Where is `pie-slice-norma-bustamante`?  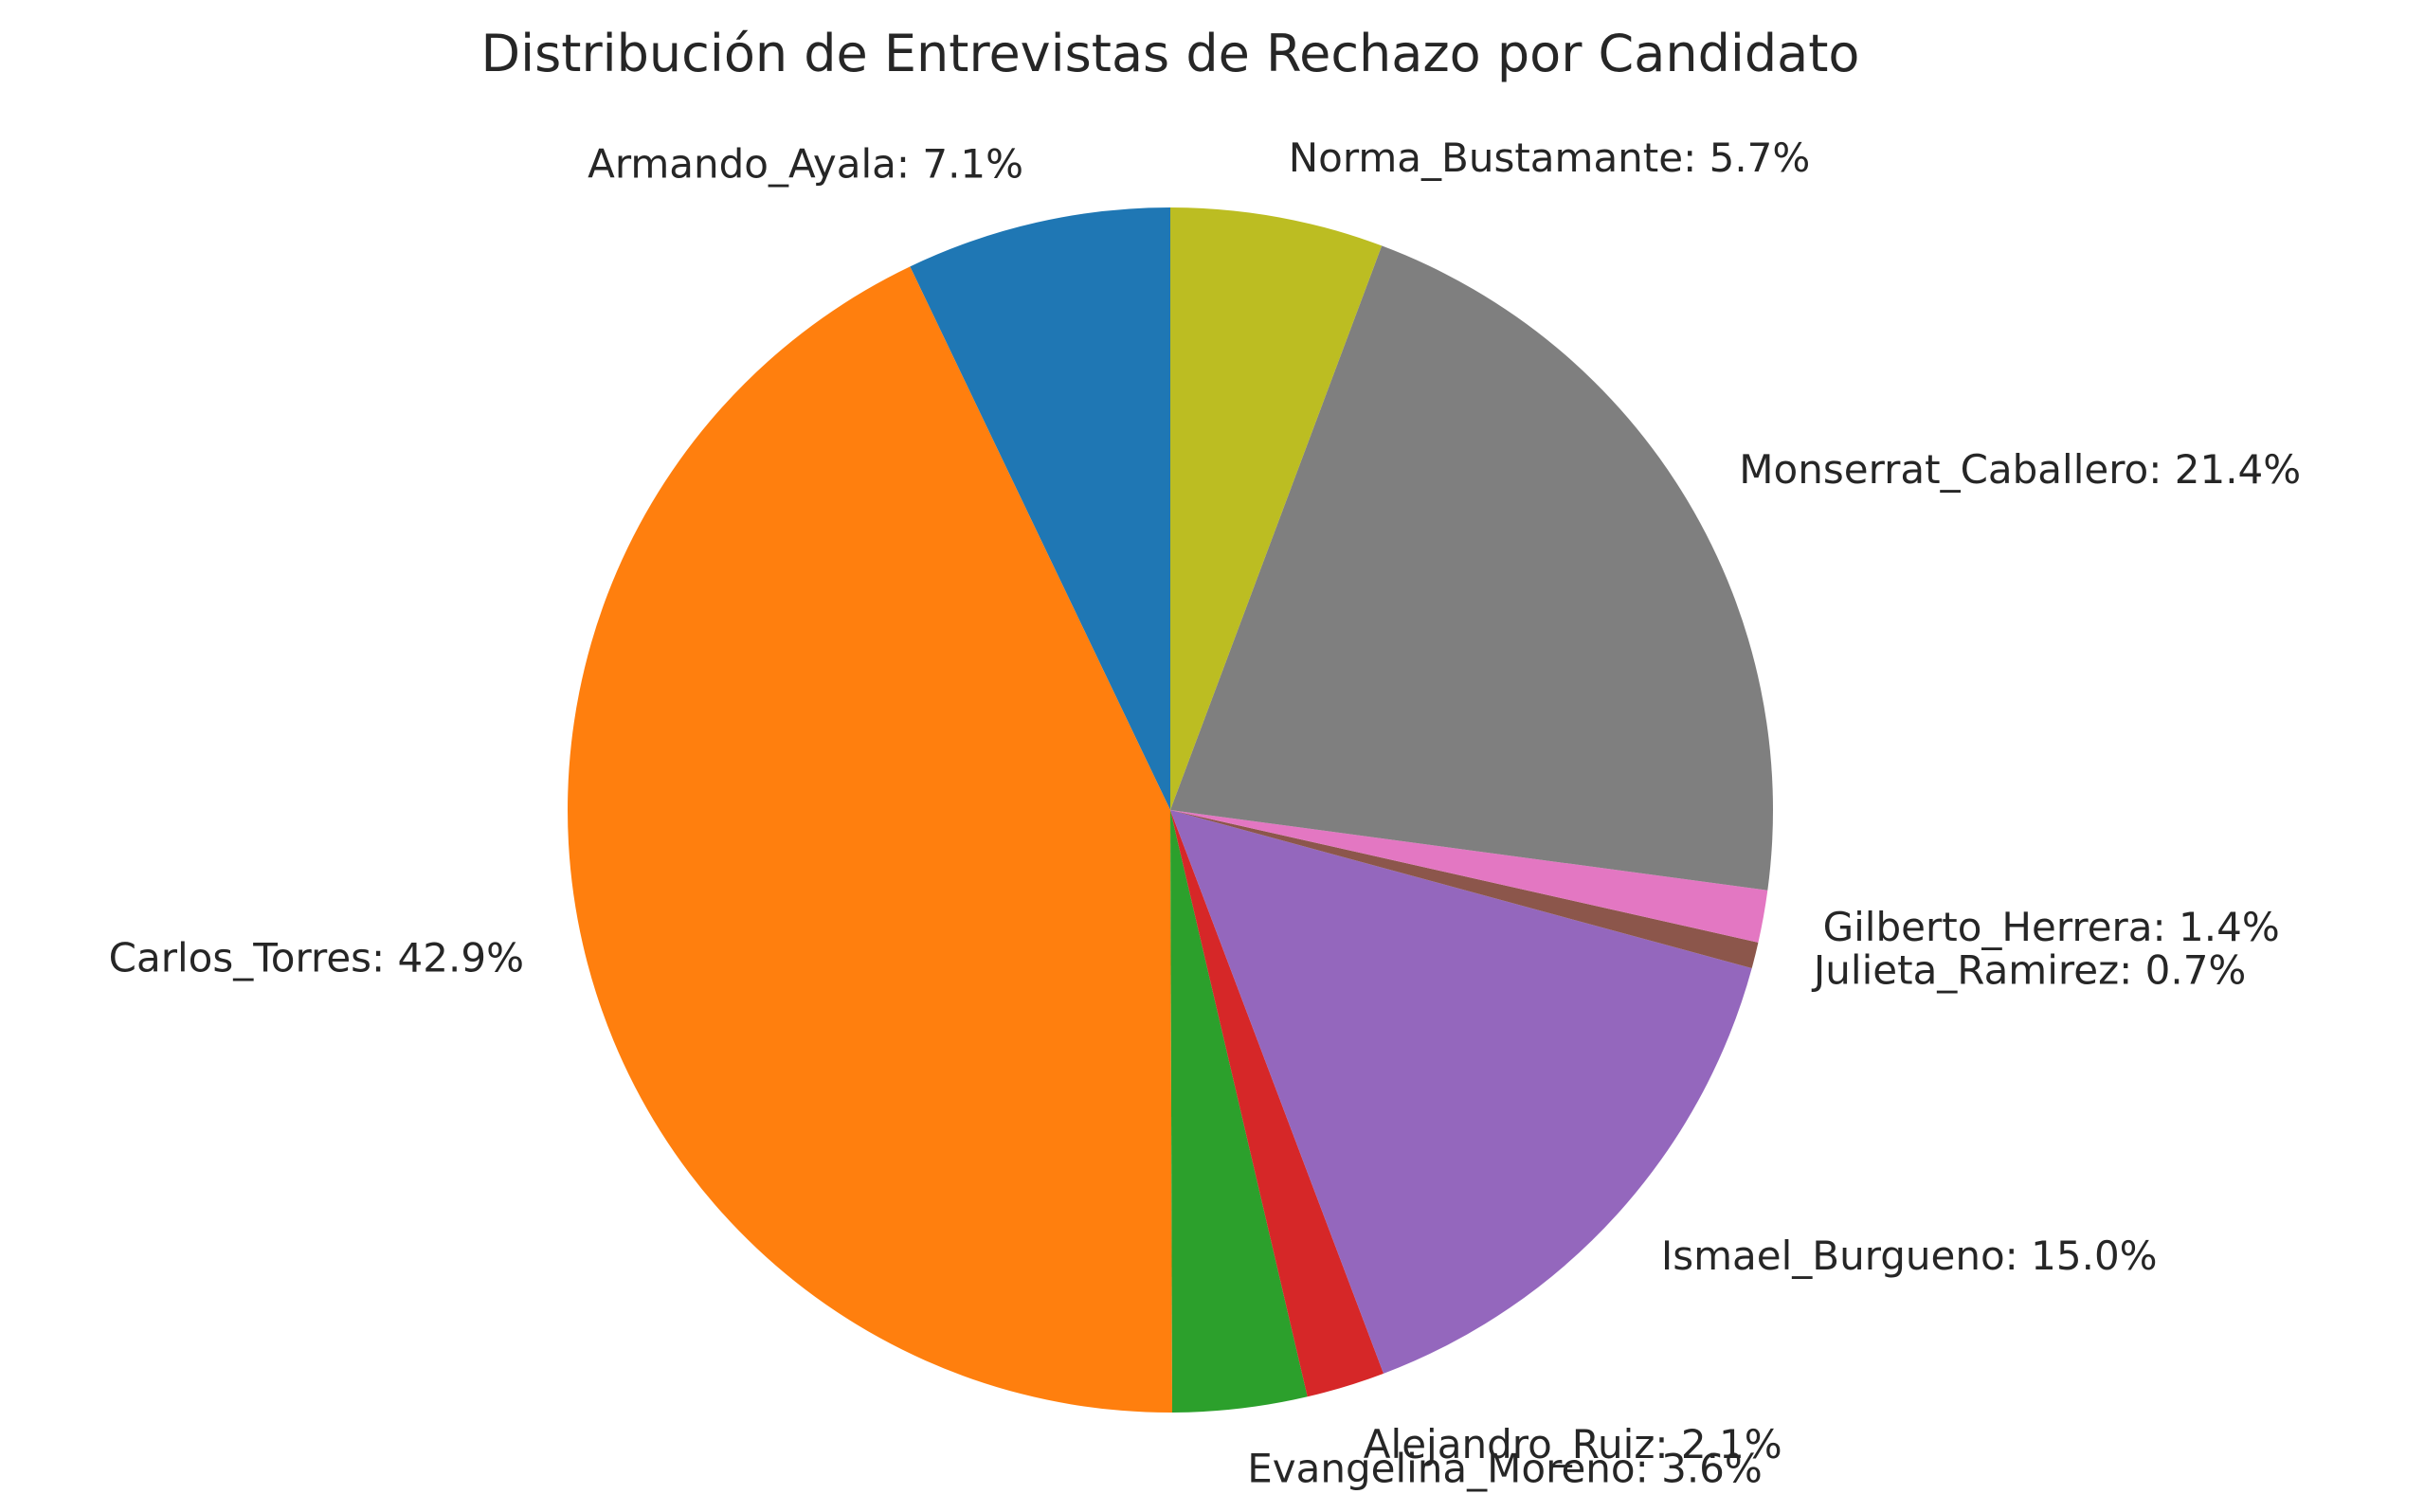
pie-slice-norma-bustamante is located at coordinates (1276, 508).